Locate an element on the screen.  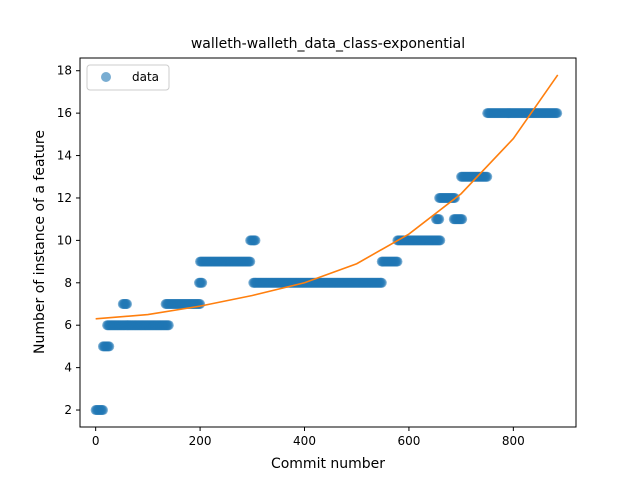
y-tick-label: 18 is located at coordinates (64, 71).